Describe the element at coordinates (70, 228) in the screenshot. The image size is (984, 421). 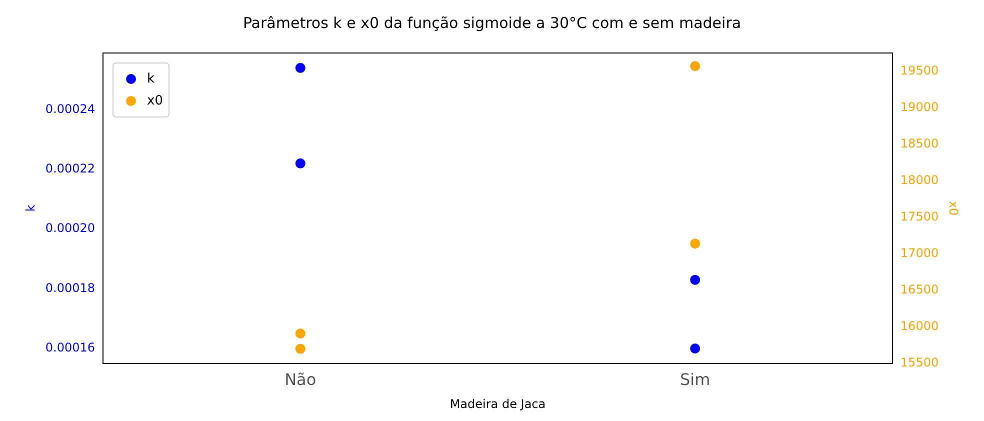
I see `y-tick-label: 0.00020` at that location.